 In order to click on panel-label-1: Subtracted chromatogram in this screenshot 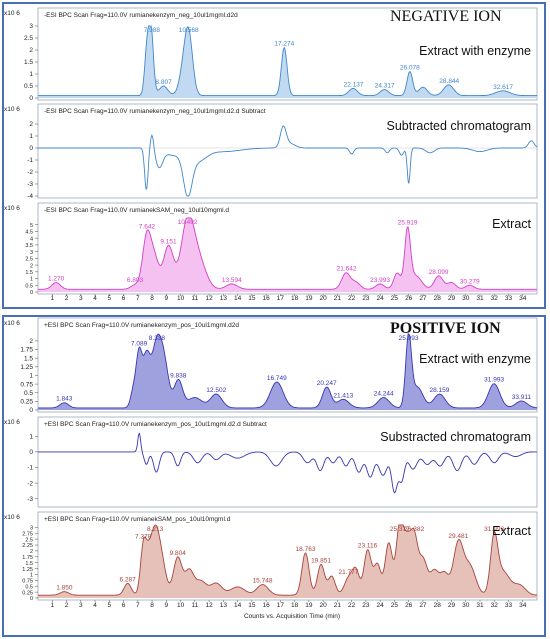, I will do `click(458, 126)`.